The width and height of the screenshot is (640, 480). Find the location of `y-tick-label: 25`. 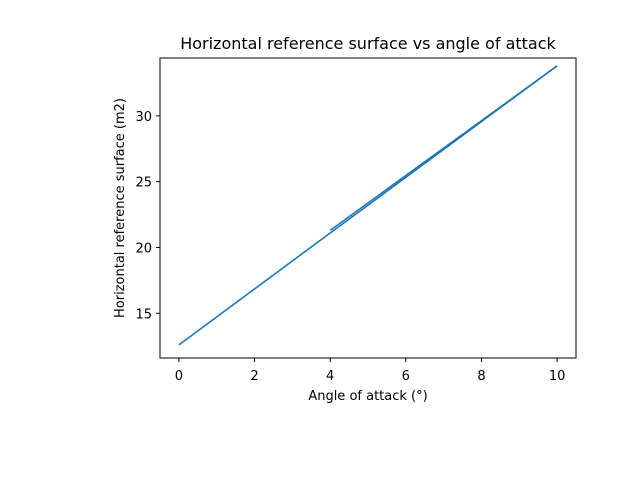

y-tick-label: 25 is located at coordinates (143, 183).